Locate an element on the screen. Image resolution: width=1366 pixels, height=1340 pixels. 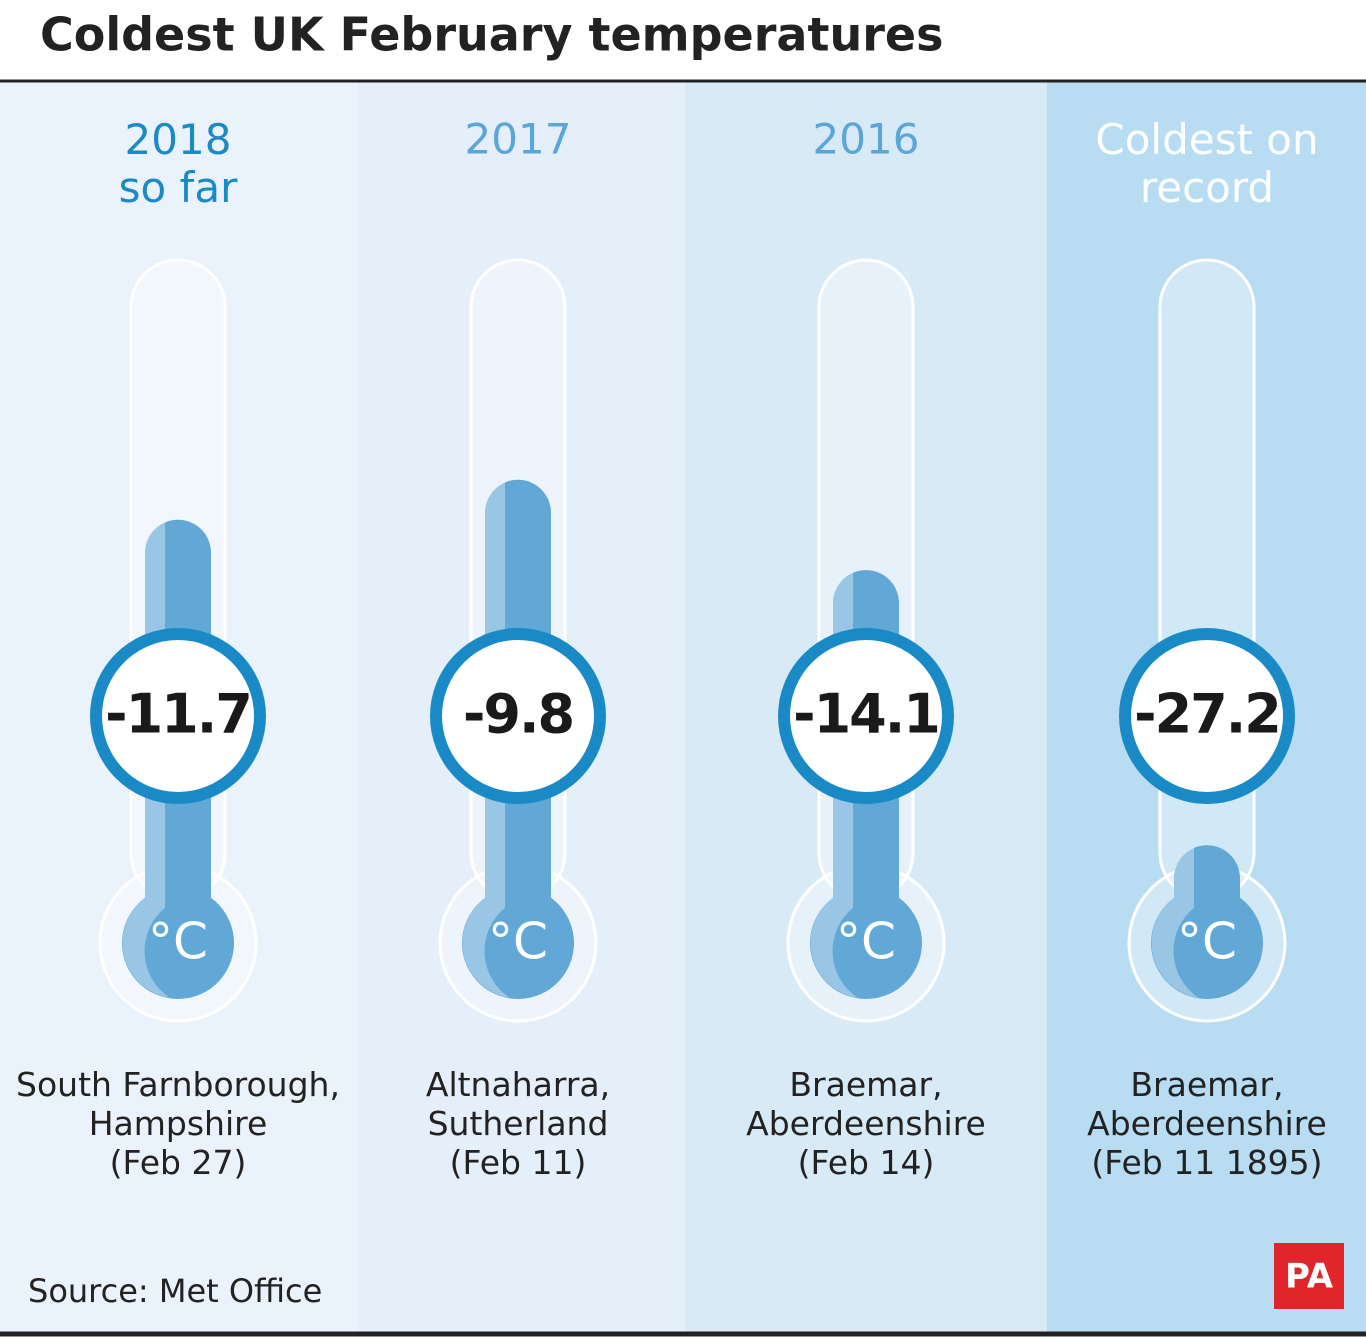
column-heading: 2017 is located at coordinates (518, 139).